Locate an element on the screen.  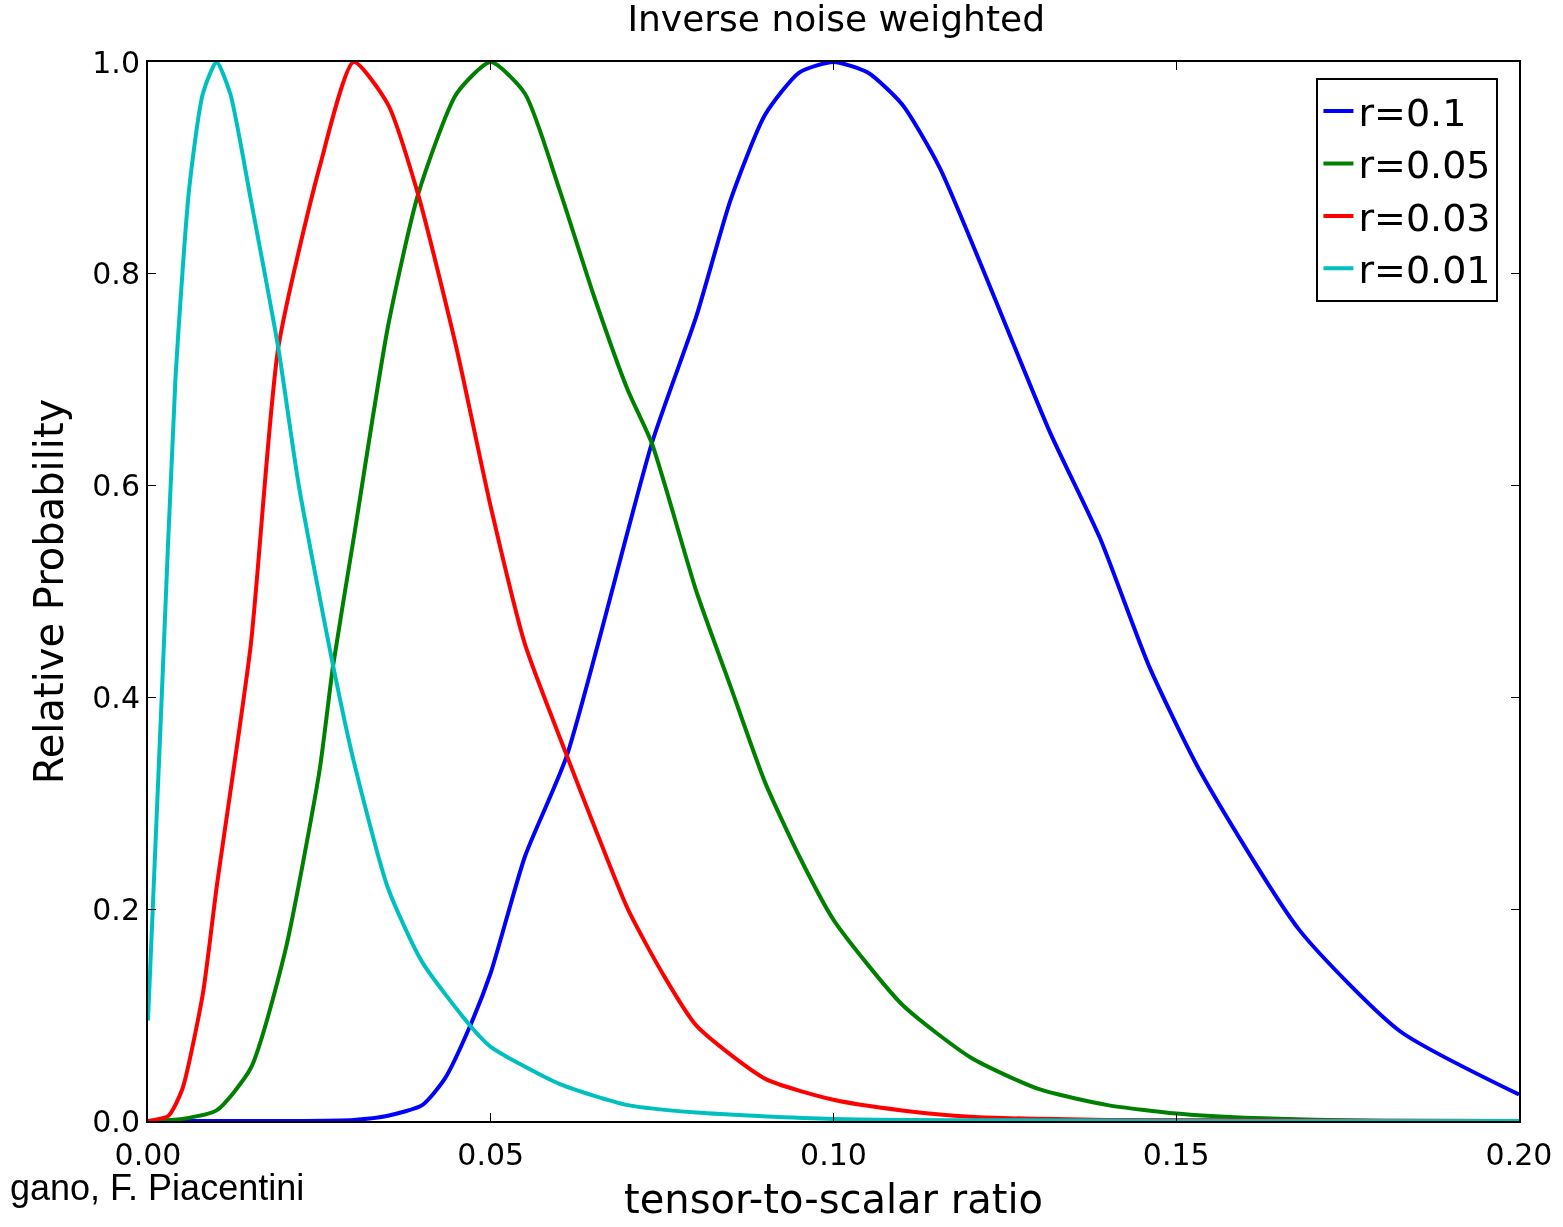
x-tick-label: 0.10 is located at coordinates (833, 1154).